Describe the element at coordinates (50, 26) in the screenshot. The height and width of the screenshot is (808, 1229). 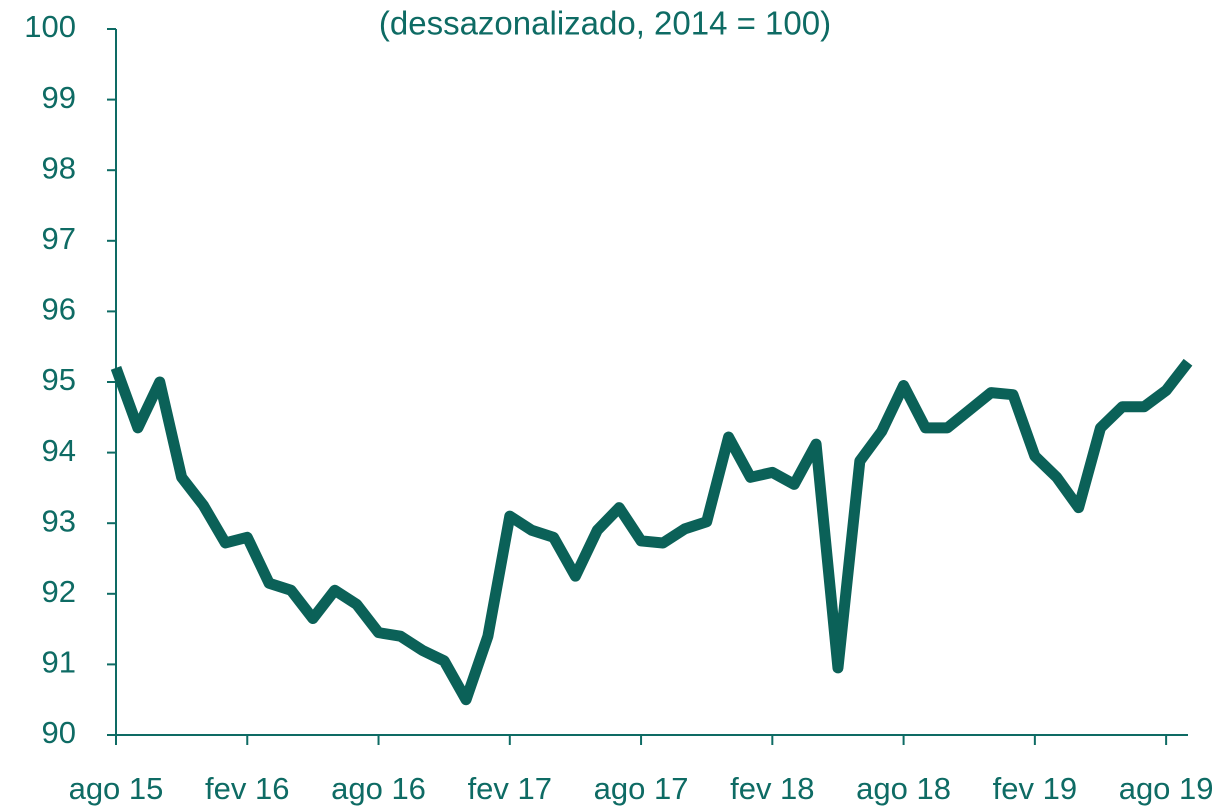
I see `y-tick-label: 100` at that location.